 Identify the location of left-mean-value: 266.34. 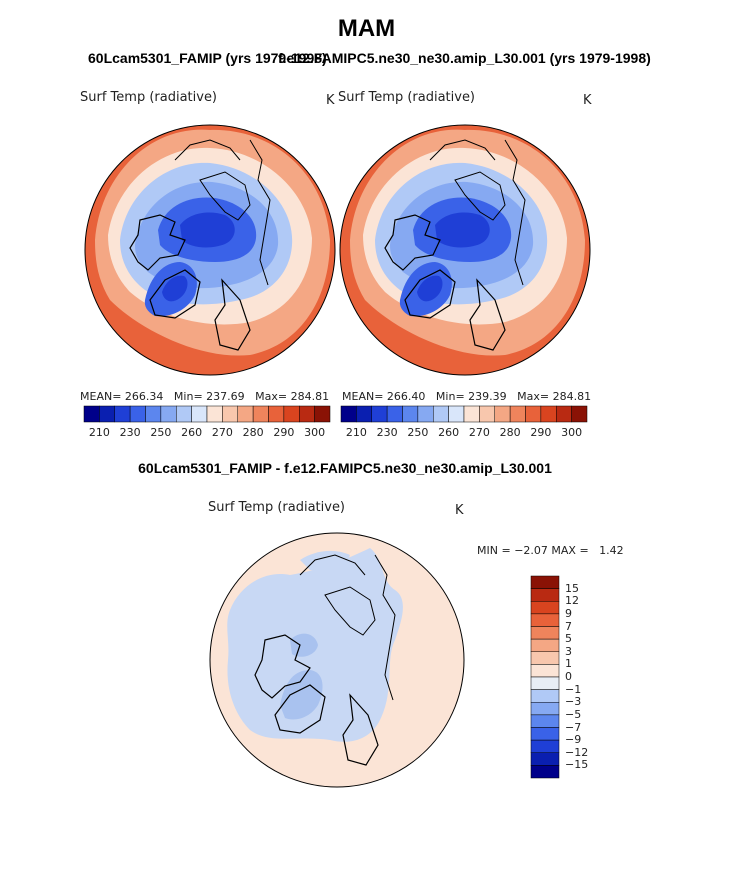
(144, 396).